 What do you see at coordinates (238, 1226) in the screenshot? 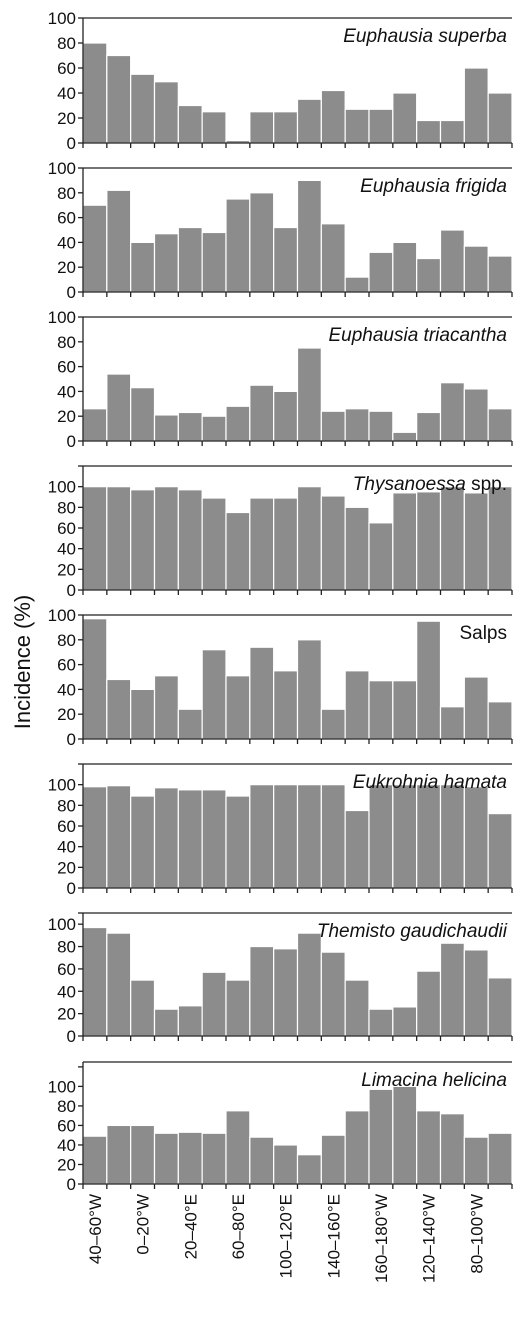
I see `x-tick-label: 60–80°E` at bounding box center [238, 1226].